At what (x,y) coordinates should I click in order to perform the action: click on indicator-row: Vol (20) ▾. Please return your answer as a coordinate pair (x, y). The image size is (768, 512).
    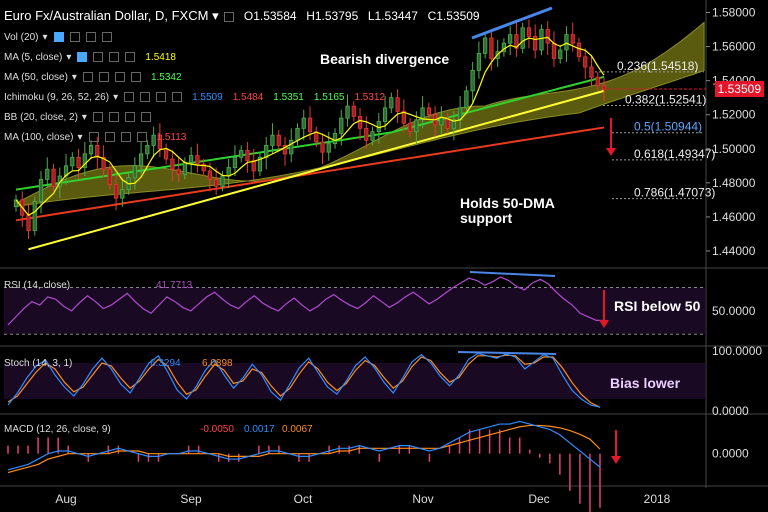
    Looking at the image, I should click on (60, 37).